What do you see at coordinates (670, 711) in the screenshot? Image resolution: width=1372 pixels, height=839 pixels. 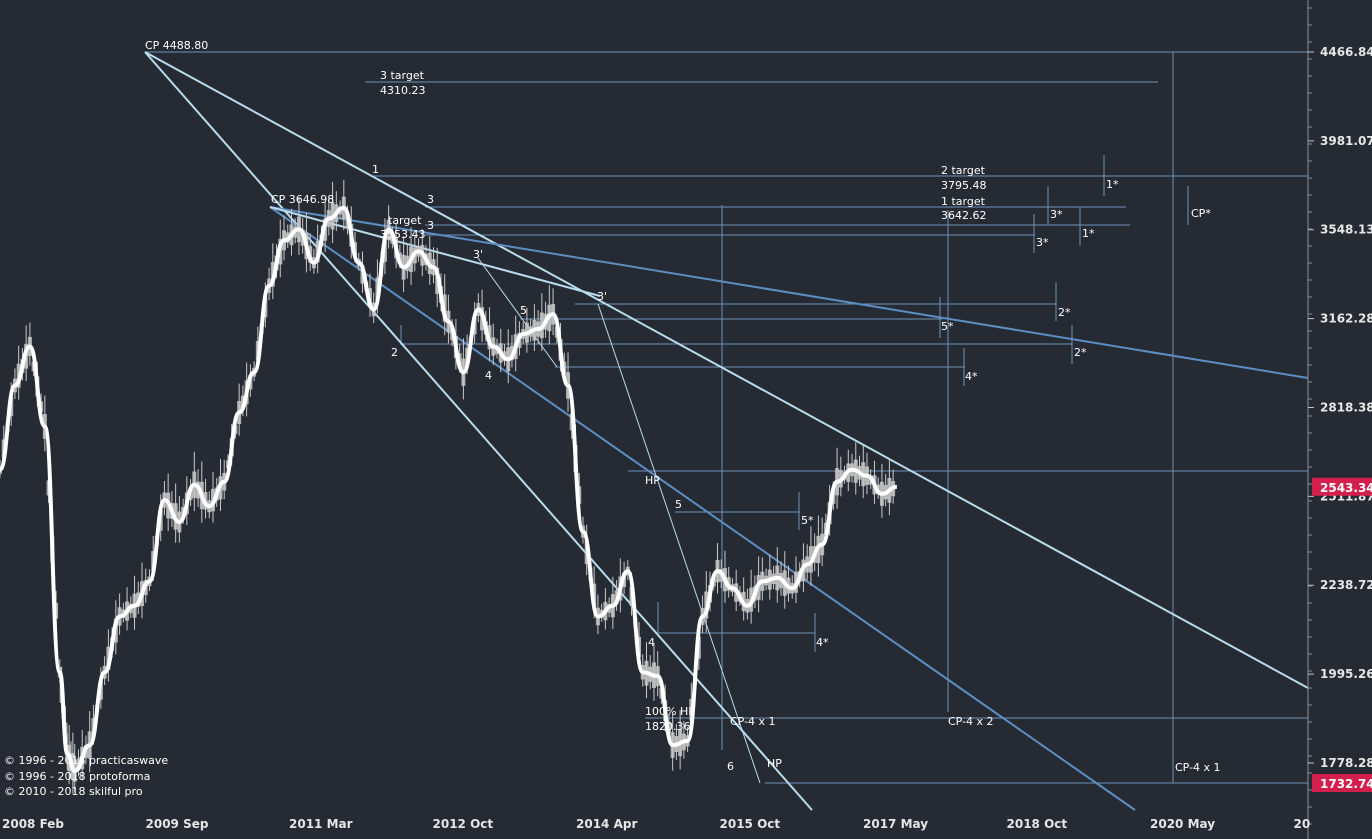 I see `hp100-title: 100% HP` at bounding box center [670, 711].